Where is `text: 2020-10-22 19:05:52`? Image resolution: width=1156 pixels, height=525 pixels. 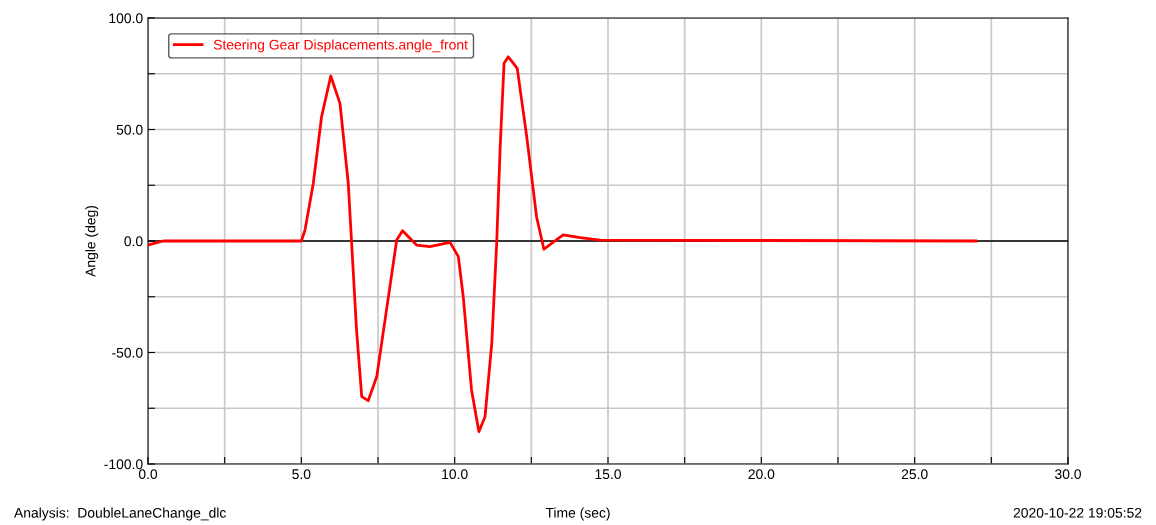 text: 2020-10-22 19:05:52 is located at coordinates (1077, 512).